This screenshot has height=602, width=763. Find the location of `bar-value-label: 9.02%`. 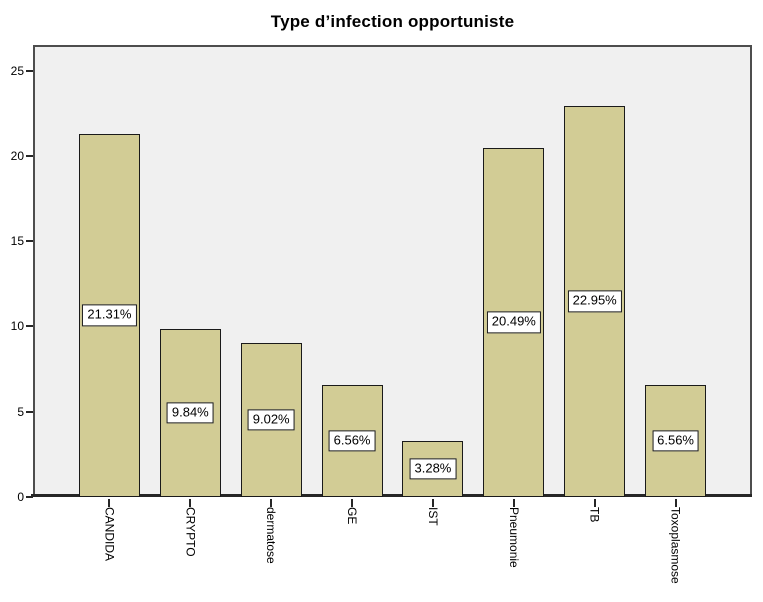

bar-value-label: 9.02% is located at coordinates (271, 420).